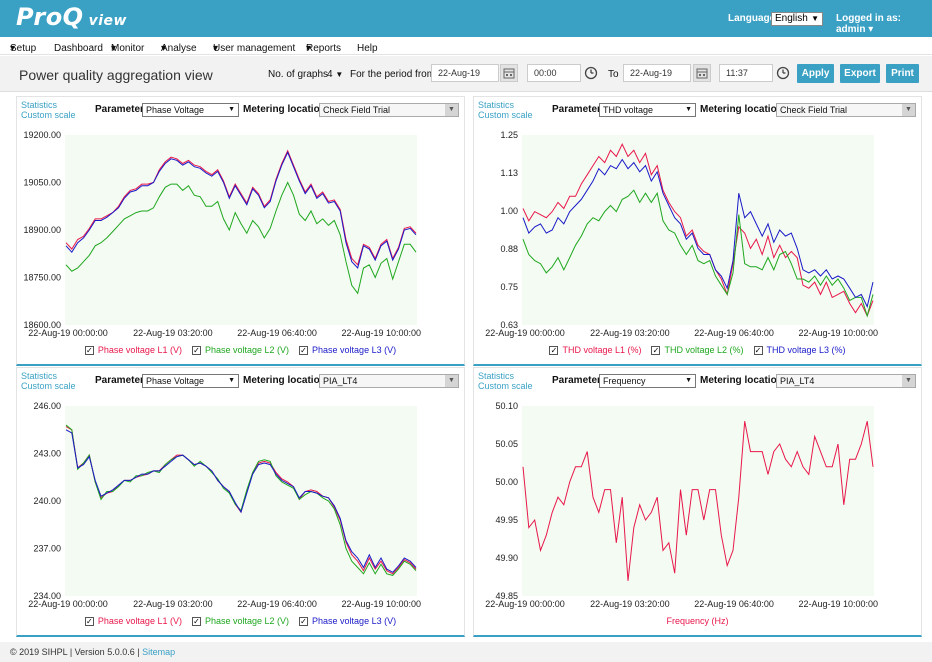  Describe the element at coordinates (335, 74) in the screenshot. I see `graphs-count-select: 4 ▼` at that location.